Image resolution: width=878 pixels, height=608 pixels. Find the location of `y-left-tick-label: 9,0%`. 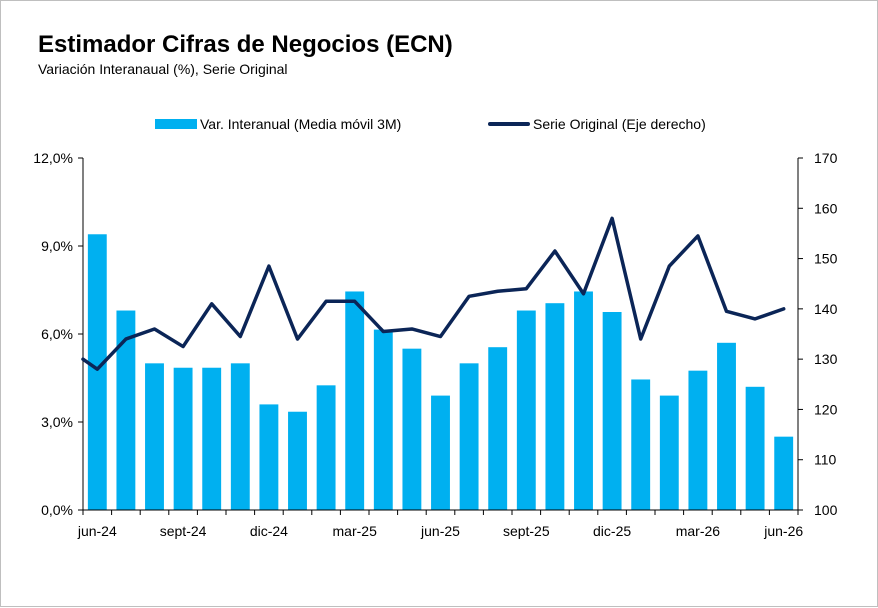

y-left-tick-label: 9,0% is located at coordinates (57, 246).